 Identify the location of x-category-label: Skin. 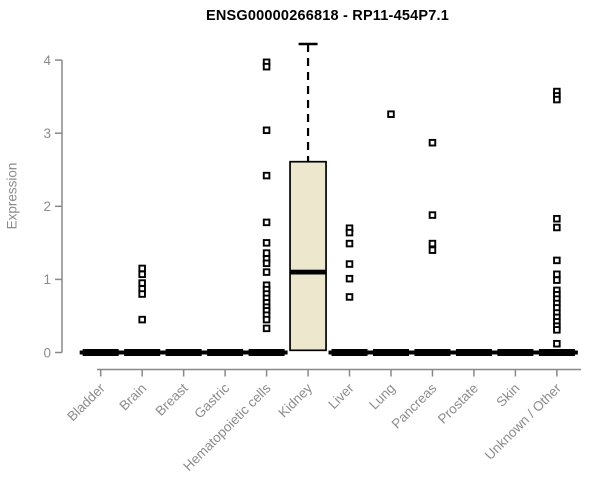
(507, 395).